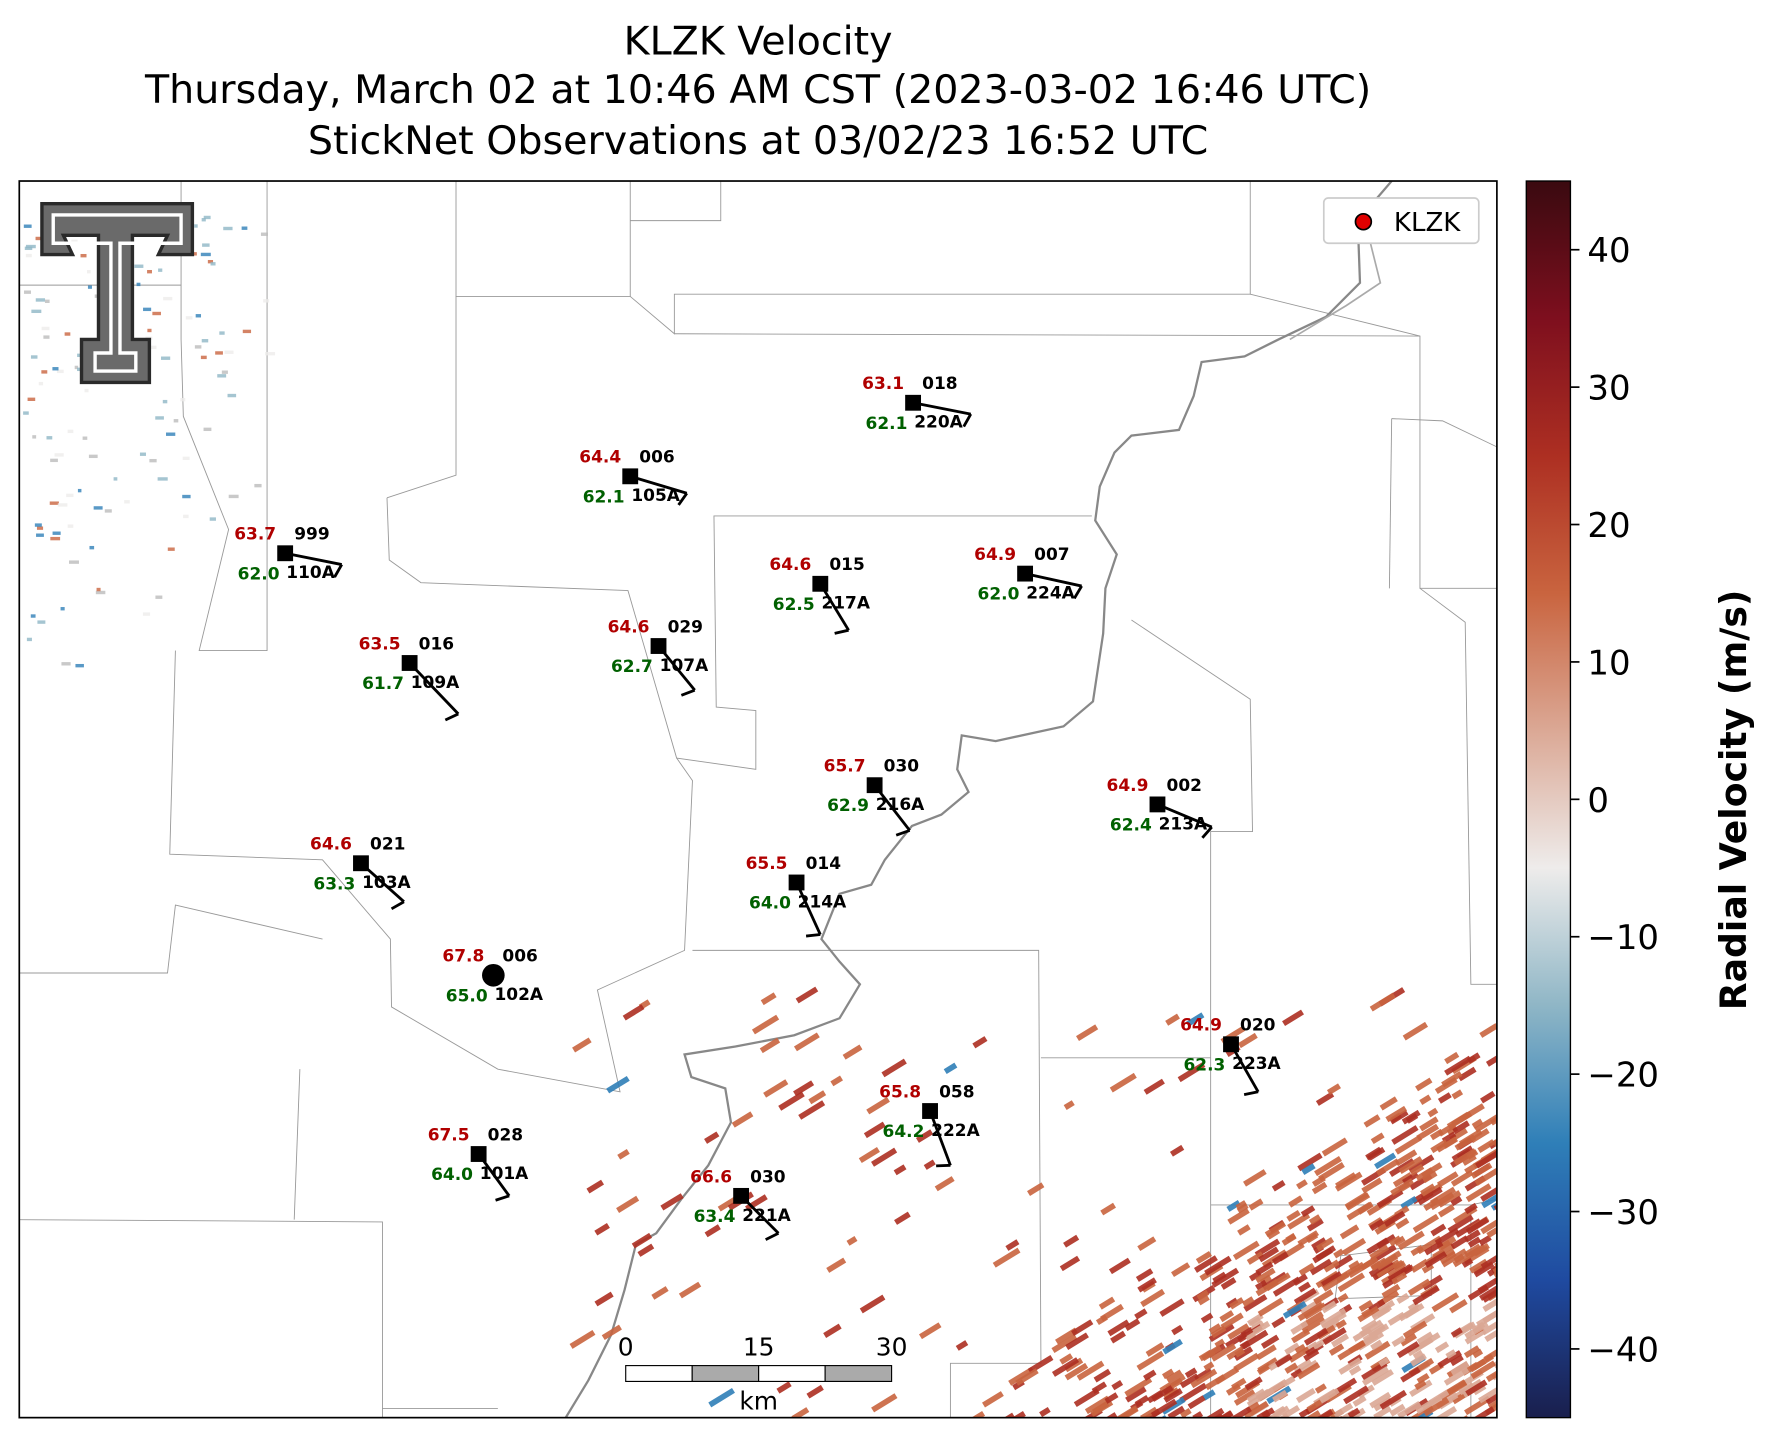 The image size is (1773, 1438). What do you see at coordinates (711, 1177) in the screenshot?
I see `station-temp: 66.6` at bounding box center [711, 1177].